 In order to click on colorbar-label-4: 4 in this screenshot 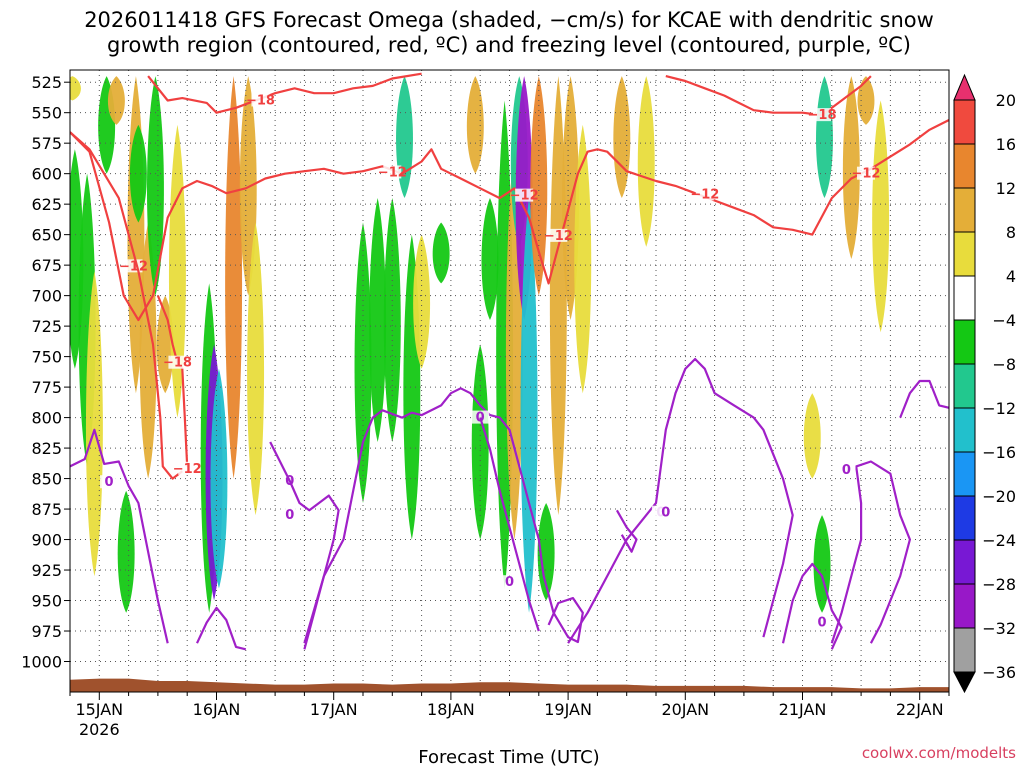, I will do `click(1011, 276)`.